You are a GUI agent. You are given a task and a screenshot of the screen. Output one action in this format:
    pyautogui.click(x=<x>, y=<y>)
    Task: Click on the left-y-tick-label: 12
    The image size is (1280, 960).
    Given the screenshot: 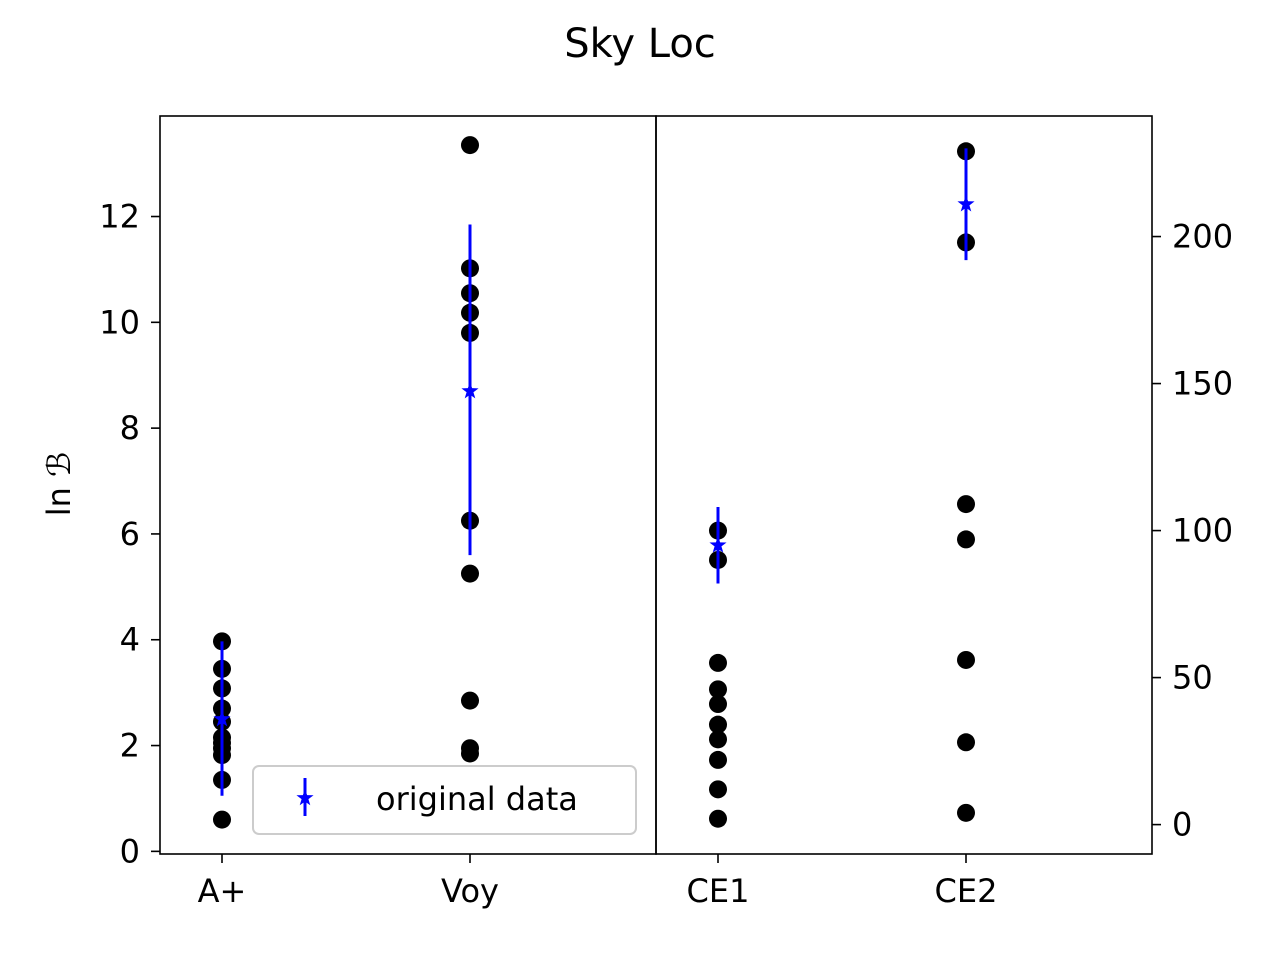 What is the action you would take?
    pyautogui.click(x=119, y=217)
    